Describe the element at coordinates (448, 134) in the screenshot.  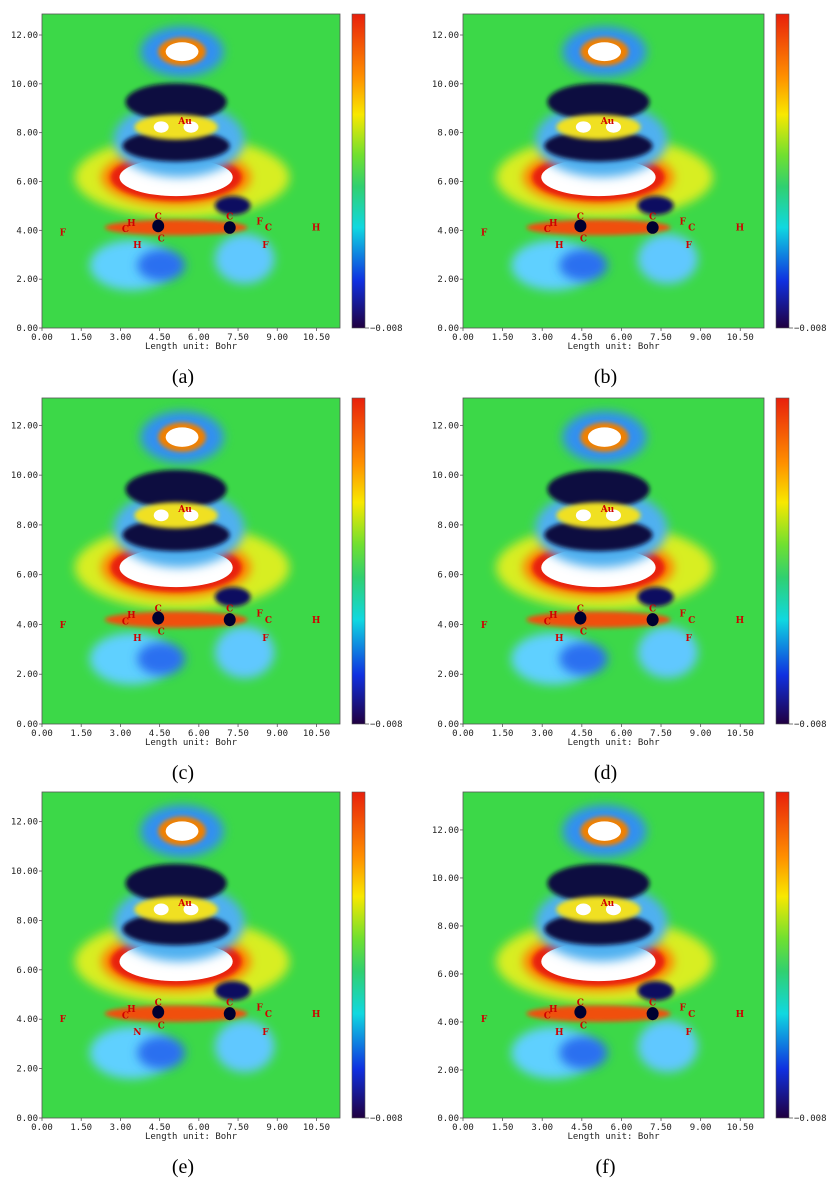
I see `y-tick-label: 8.00` at that location.